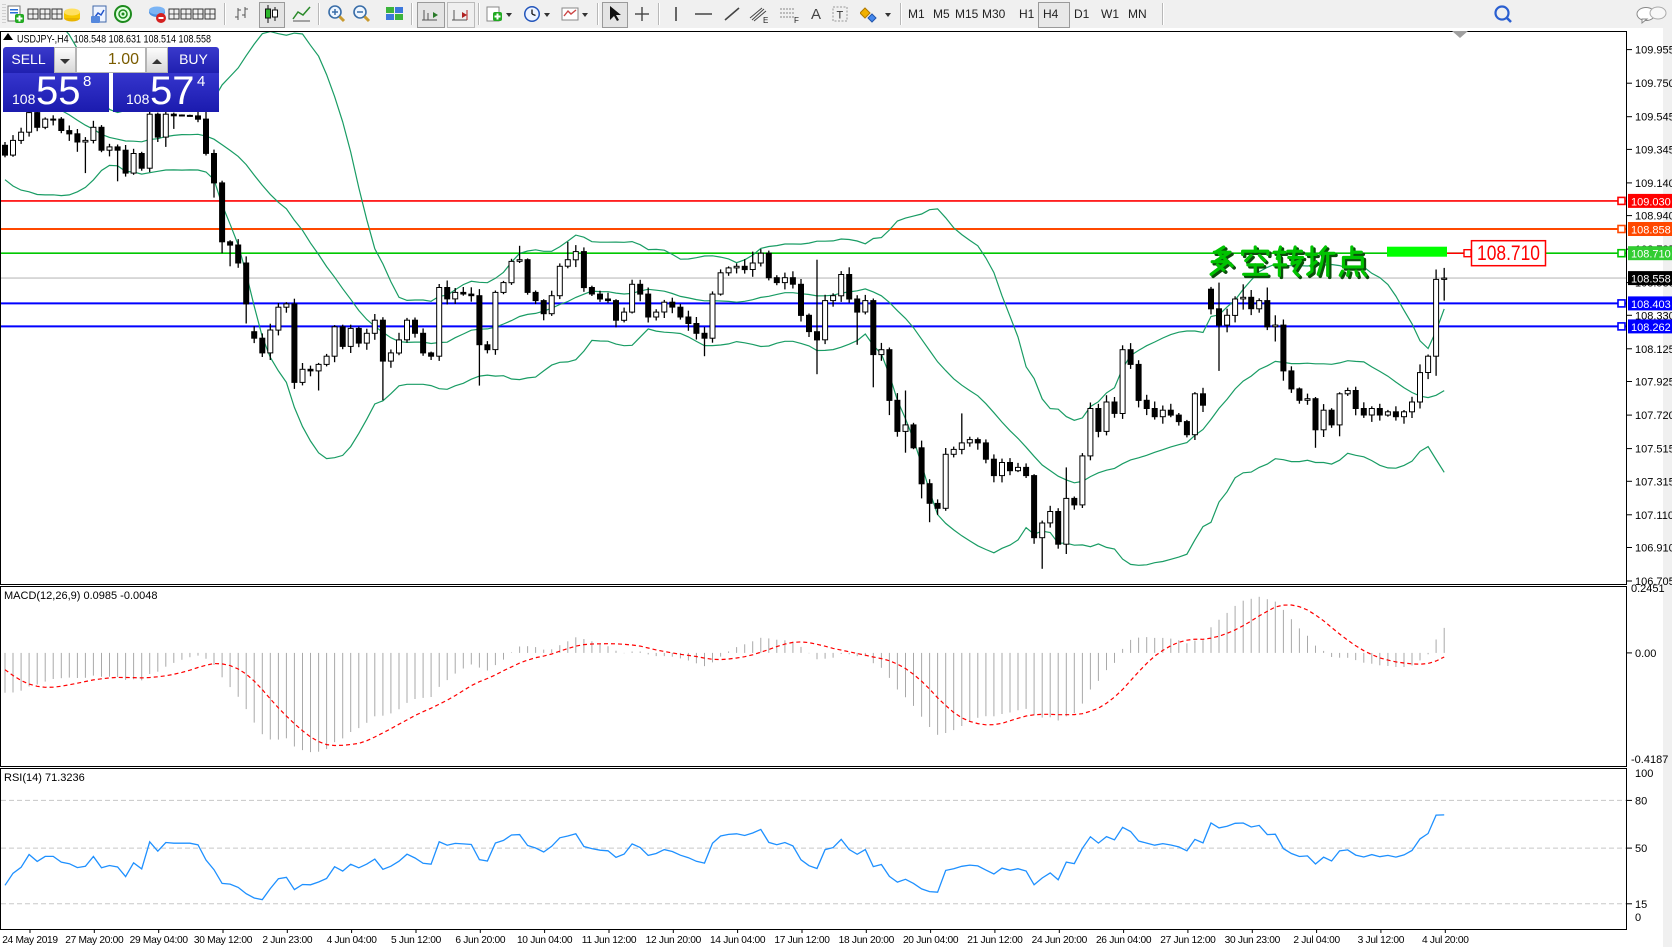  I want to click on svg-text: E, so click(765, 20).